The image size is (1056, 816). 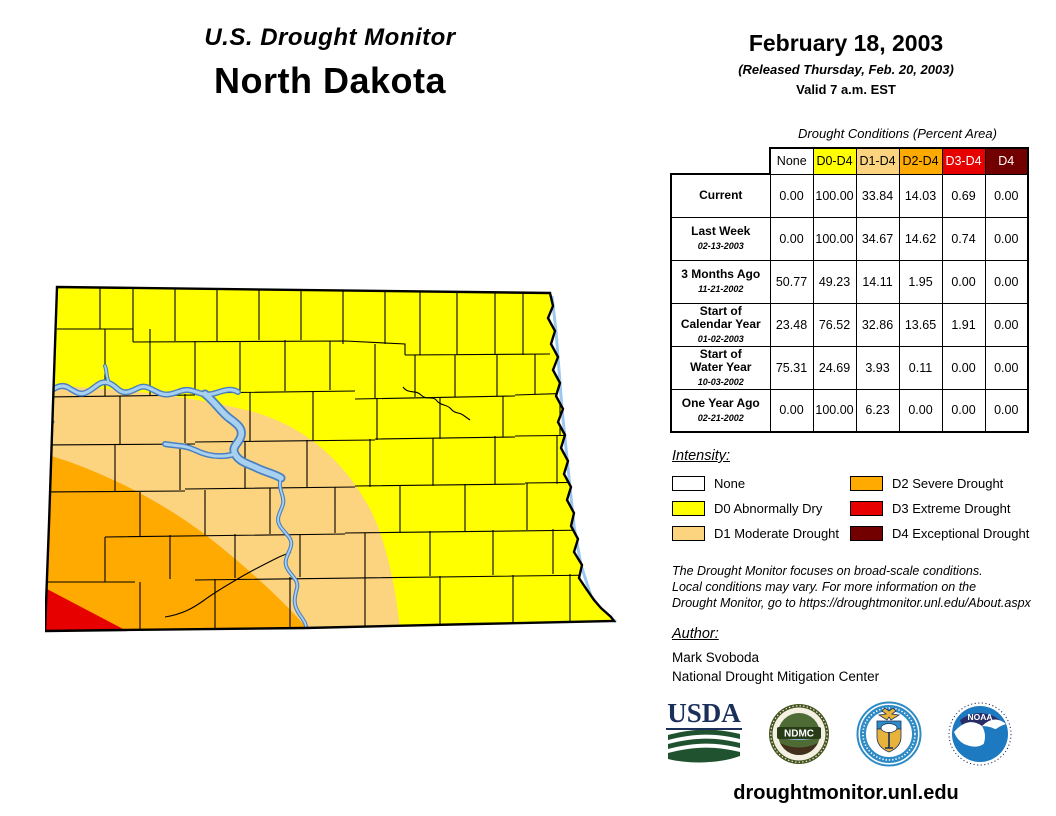 What do you see at coordinates (720, 281) in the screenshot?
I see `row-label: 3 Months Ago 11-21-2002` at bounding box center [720, 281].